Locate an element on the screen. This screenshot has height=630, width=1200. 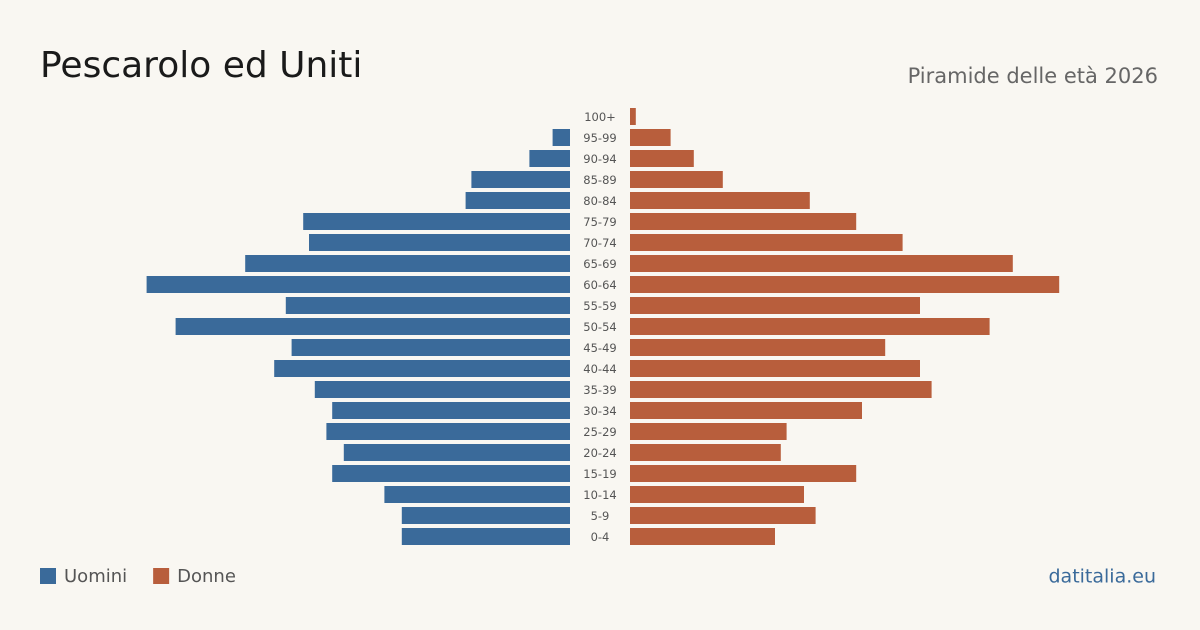
age-label: 100+ is located at coordinates (600, 117).